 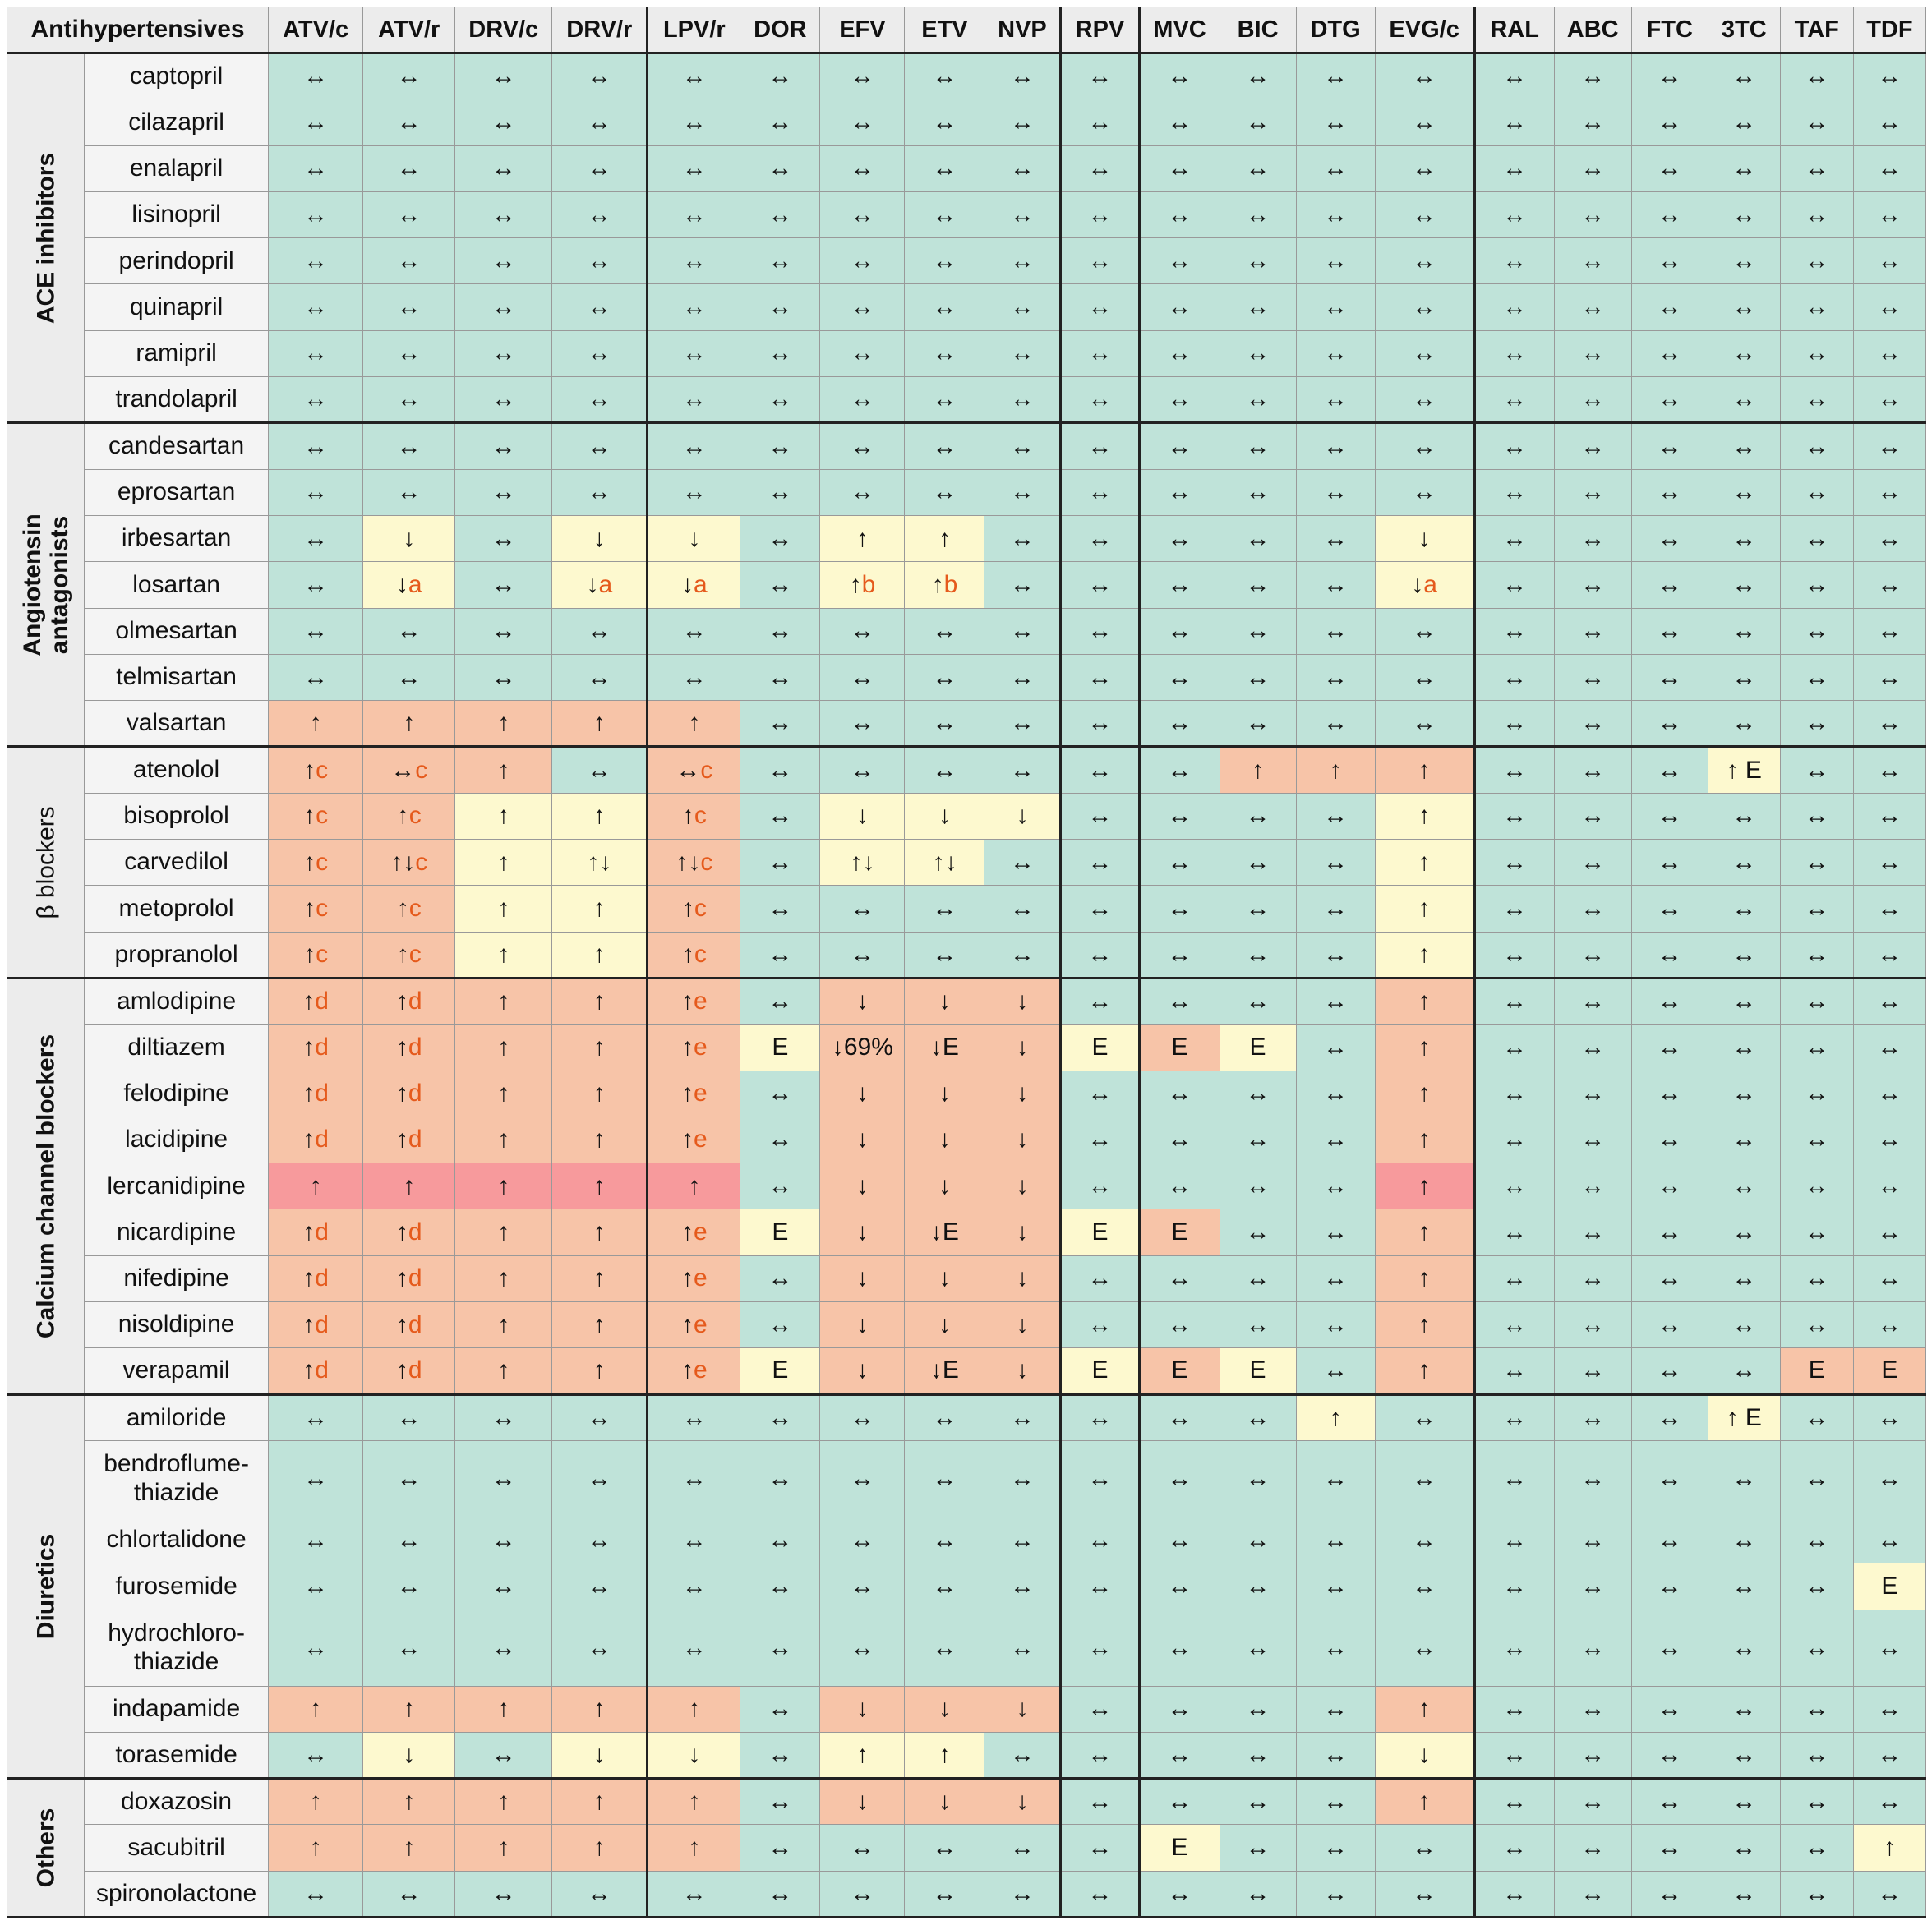 I want to click on column-header-rpv: RPV, so click(x=1099, y=30).